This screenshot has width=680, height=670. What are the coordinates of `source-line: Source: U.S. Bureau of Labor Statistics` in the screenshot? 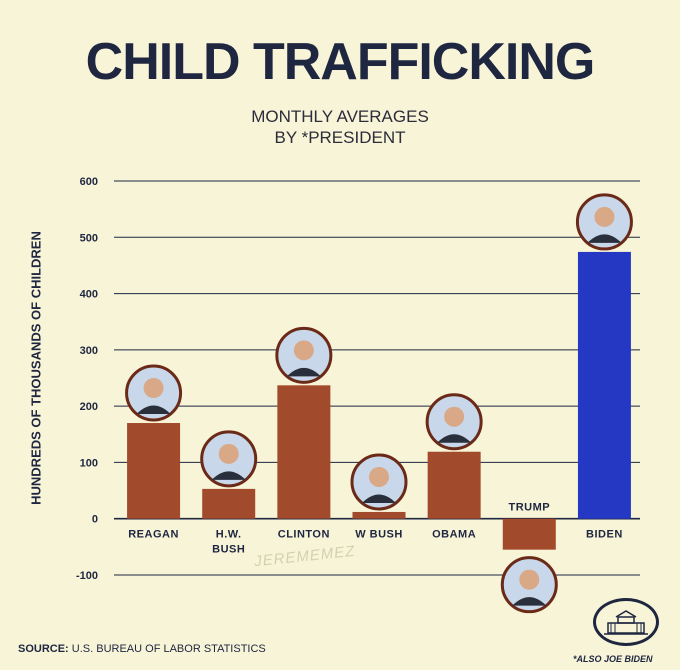 It's located at (142, 649).